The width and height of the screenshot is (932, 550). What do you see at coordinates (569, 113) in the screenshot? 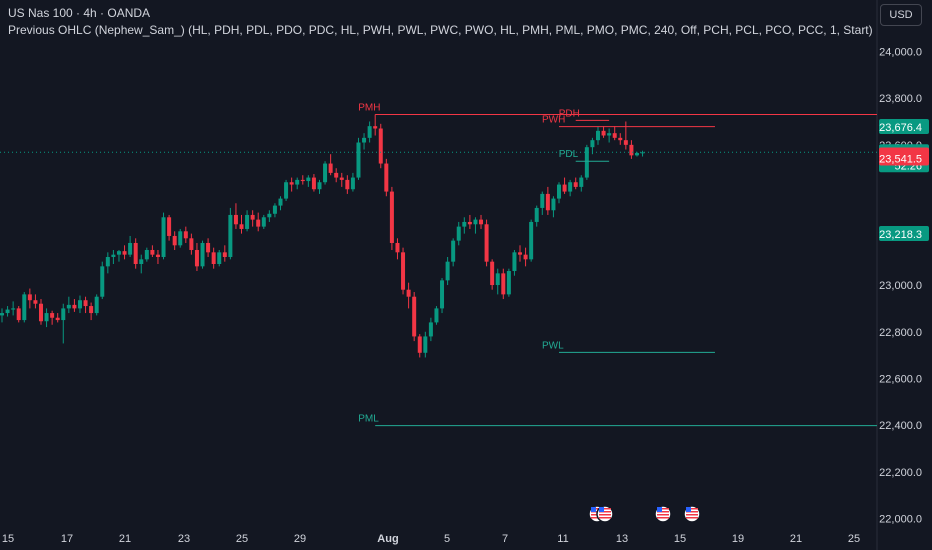
I see `level-label-pdh: PDH` at bounding box center [569, 113].